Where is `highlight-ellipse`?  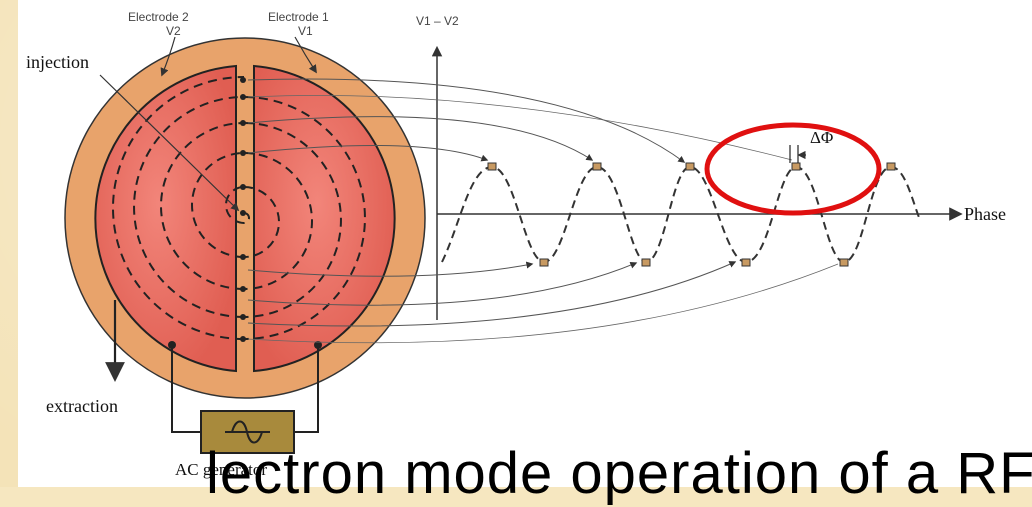
highlight-ellipse is located at coordinates (793, 169).